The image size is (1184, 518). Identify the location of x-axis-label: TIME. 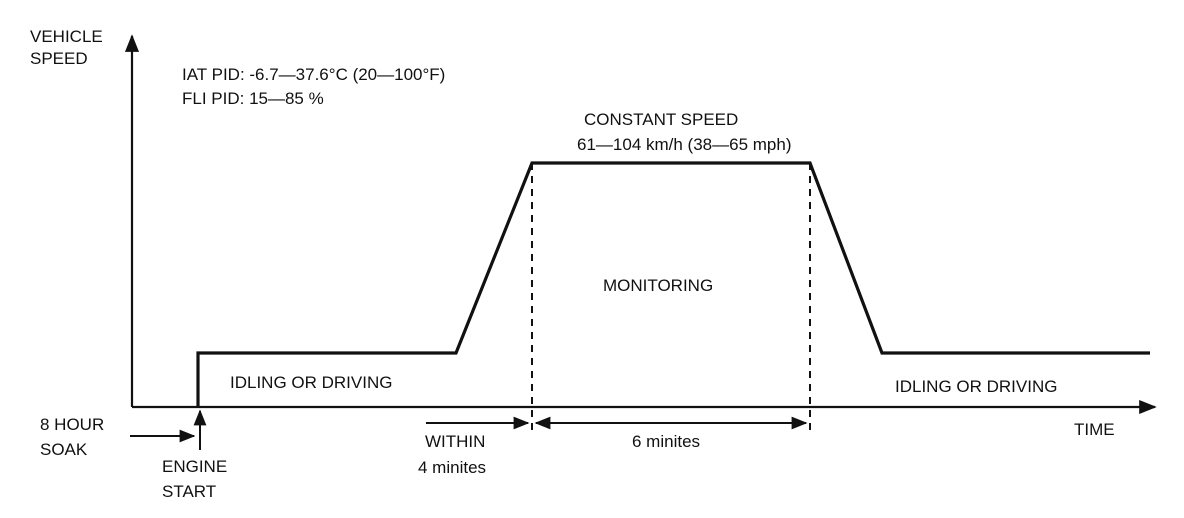
(1094, 429).